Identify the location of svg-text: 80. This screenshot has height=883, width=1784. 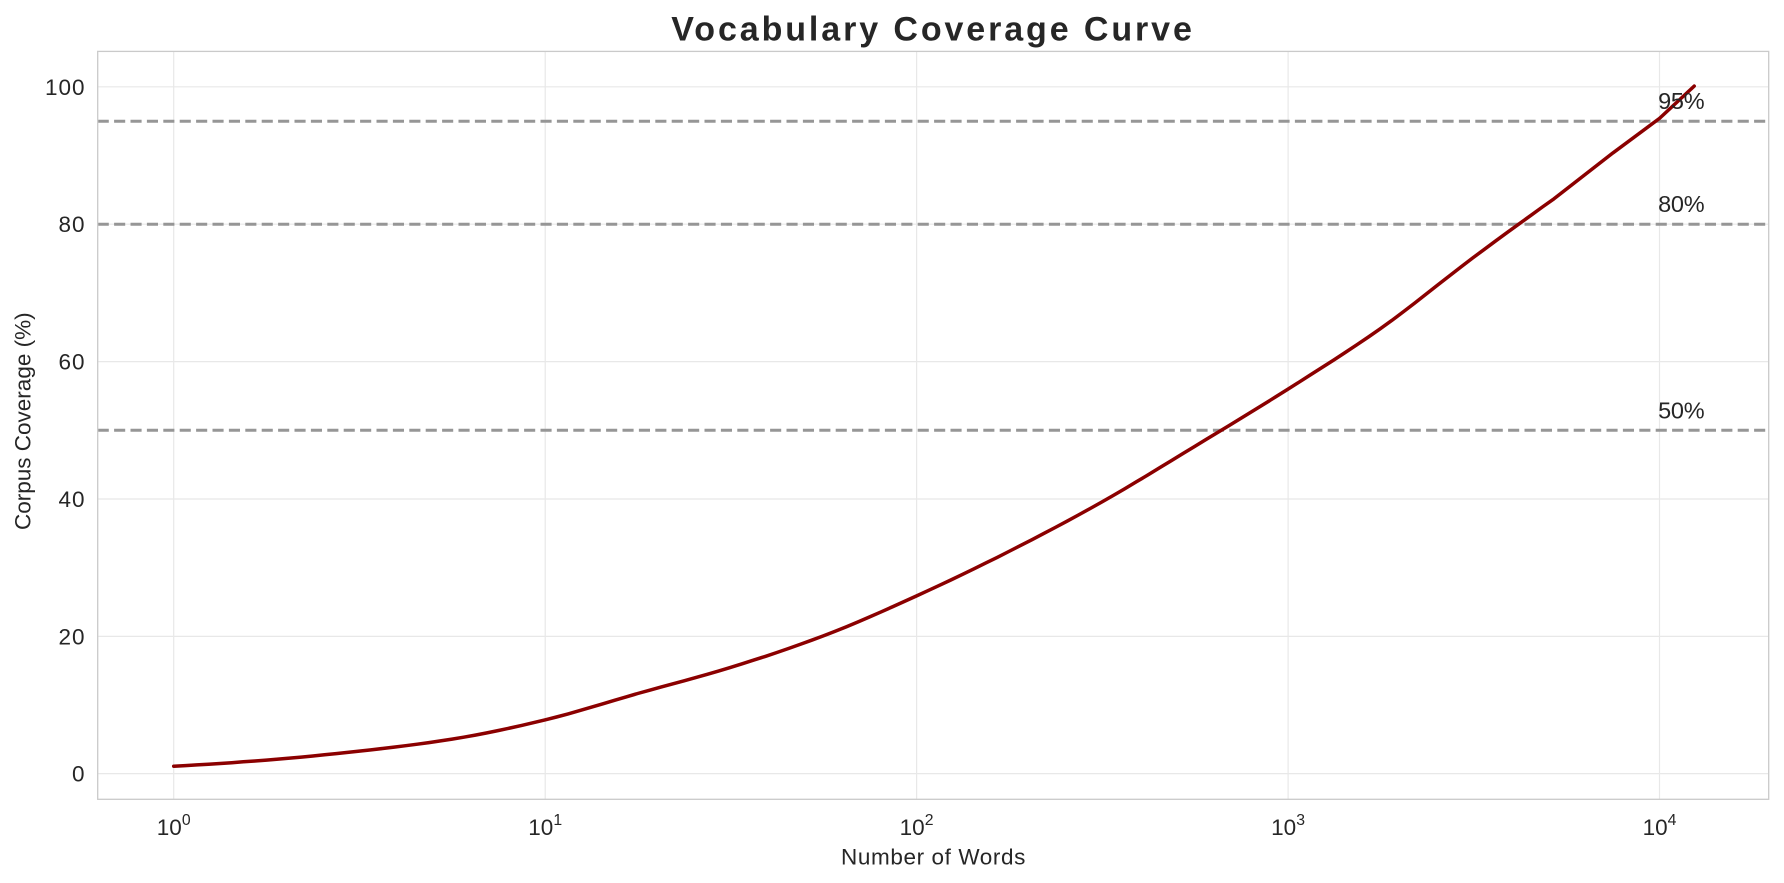
(71, 224).